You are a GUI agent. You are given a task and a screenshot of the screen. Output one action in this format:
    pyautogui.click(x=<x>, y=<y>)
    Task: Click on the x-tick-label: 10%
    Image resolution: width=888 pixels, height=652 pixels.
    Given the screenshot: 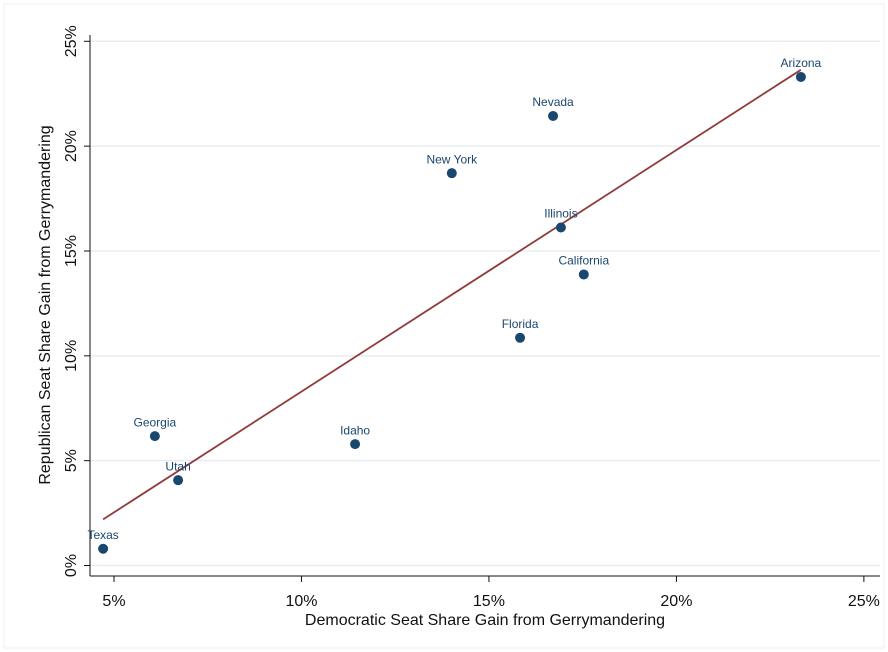 What is the action you would take?
    pyautogui.click(x=301, y=601)
    